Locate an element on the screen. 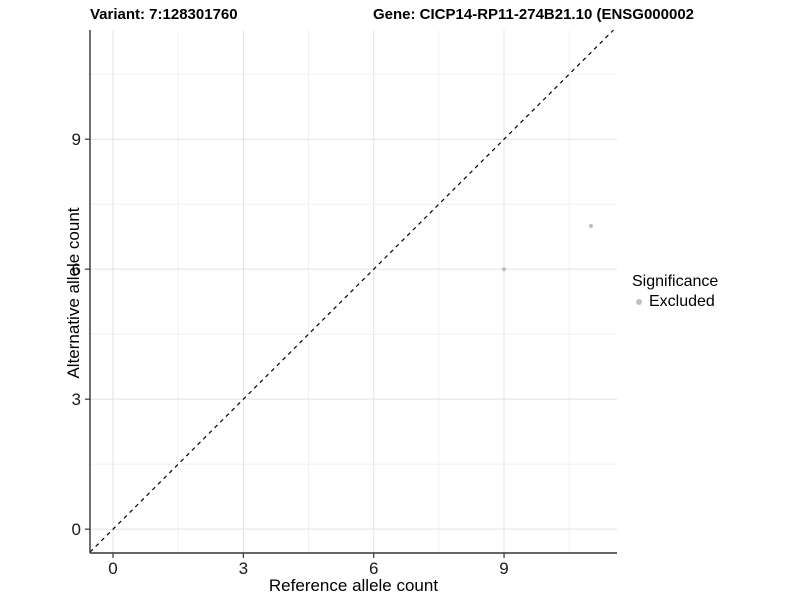  x-tick-label: 9 is located at coordinates (503, 568).